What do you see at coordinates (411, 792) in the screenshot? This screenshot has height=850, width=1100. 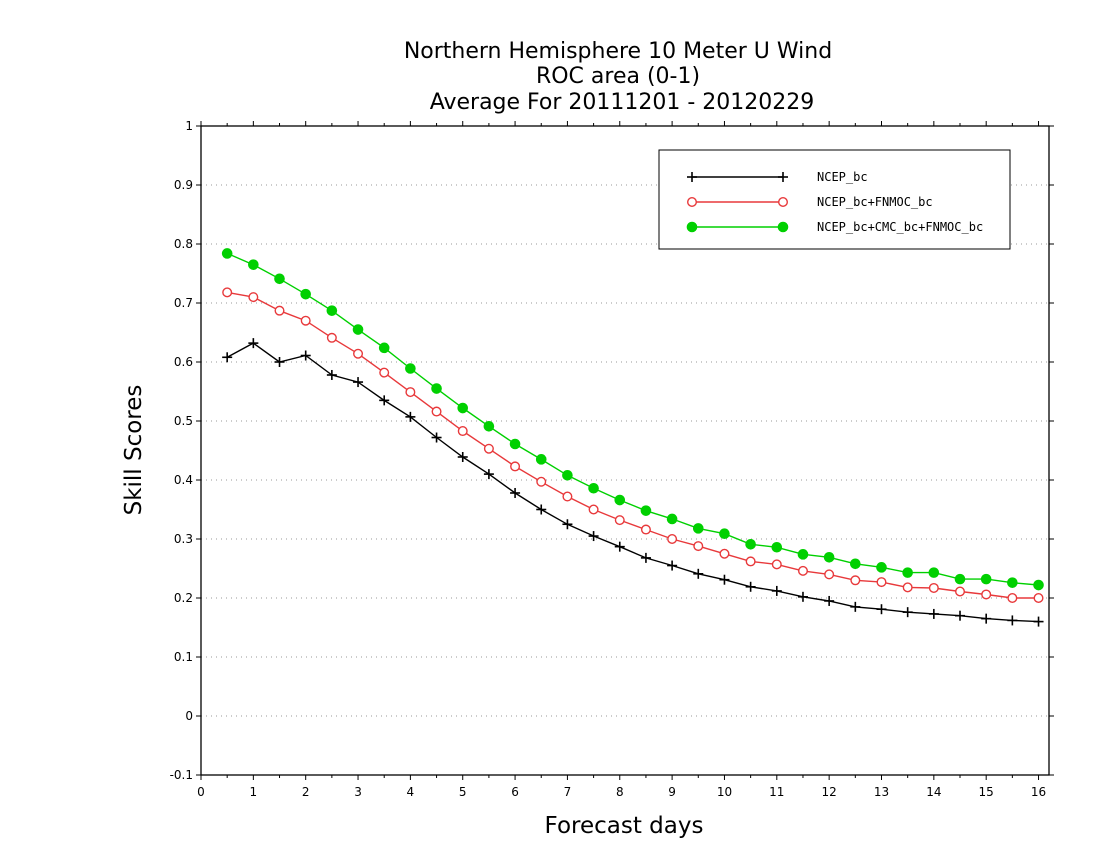 I see `x-tick-label: 4` at bounding box center [411, 792].